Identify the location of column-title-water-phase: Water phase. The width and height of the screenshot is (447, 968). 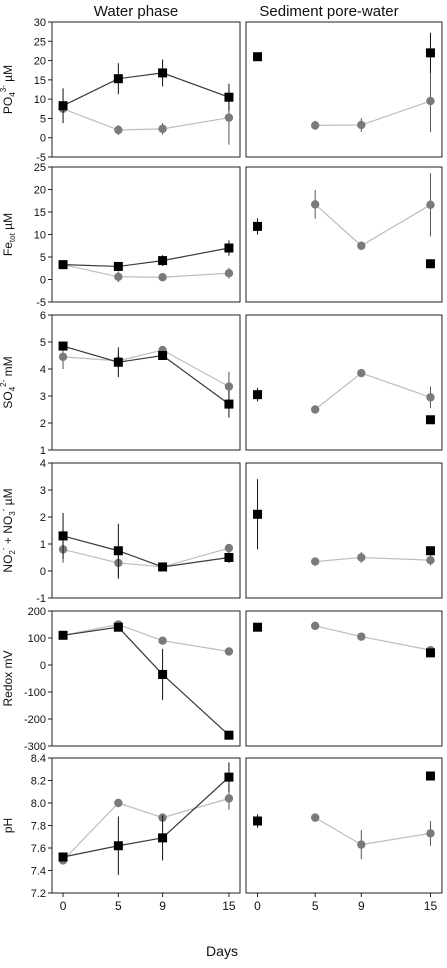
(136, 11).